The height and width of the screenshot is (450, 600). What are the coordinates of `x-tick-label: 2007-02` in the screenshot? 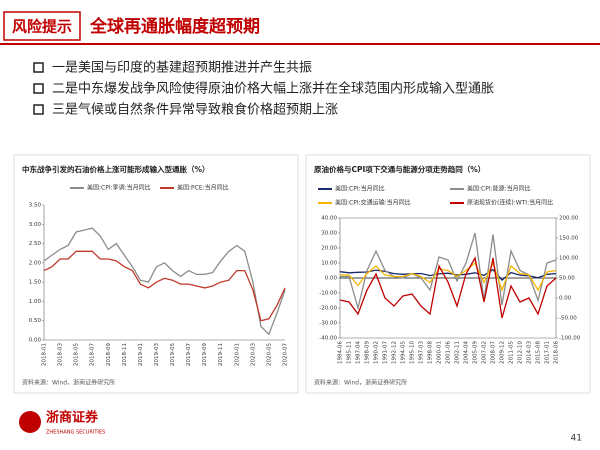 It's located at (485, 352).